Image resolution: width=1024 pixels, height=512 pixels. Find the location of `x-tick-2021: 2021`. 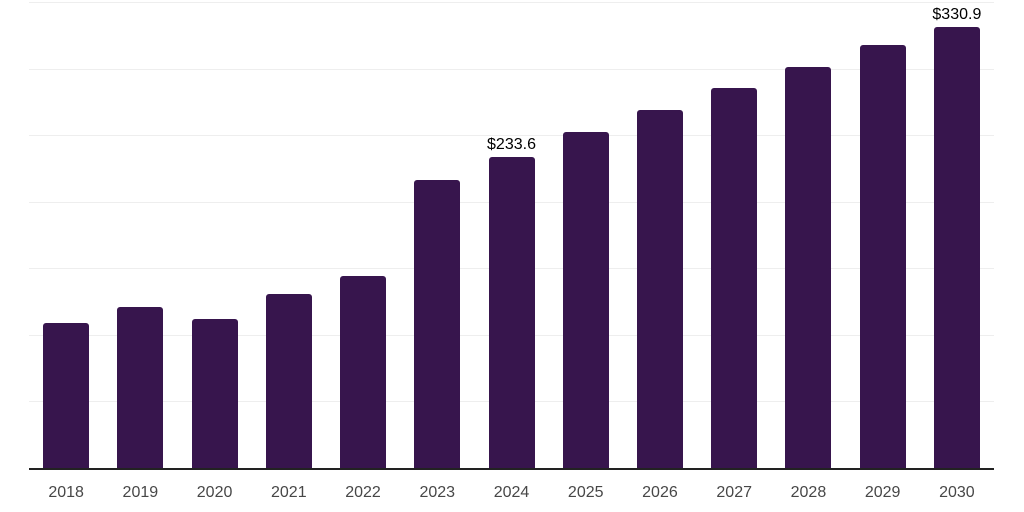

x-tick-2021: 2021 is located at coordinates (289, 492).